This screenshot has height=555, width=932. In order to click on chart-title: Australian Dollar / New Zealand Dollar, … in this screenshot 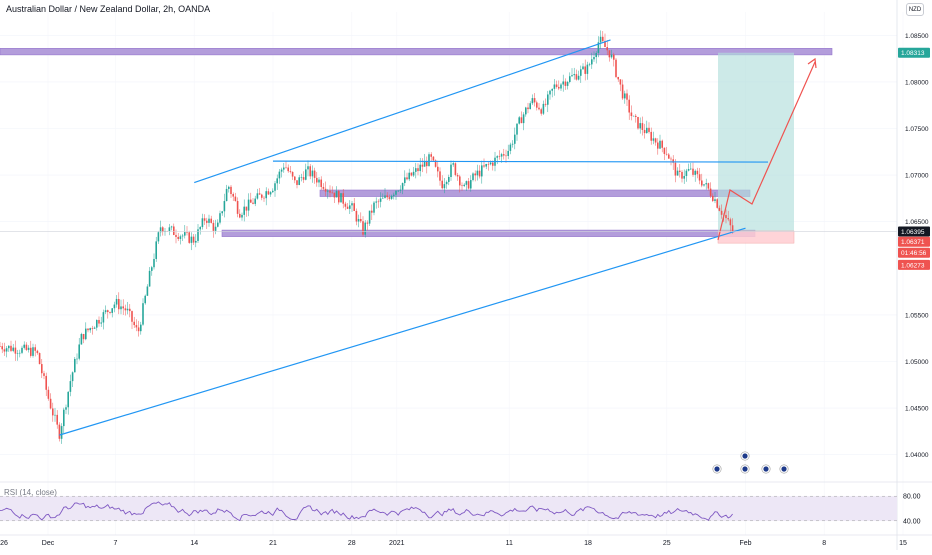, I will do `click(108, 9)`.